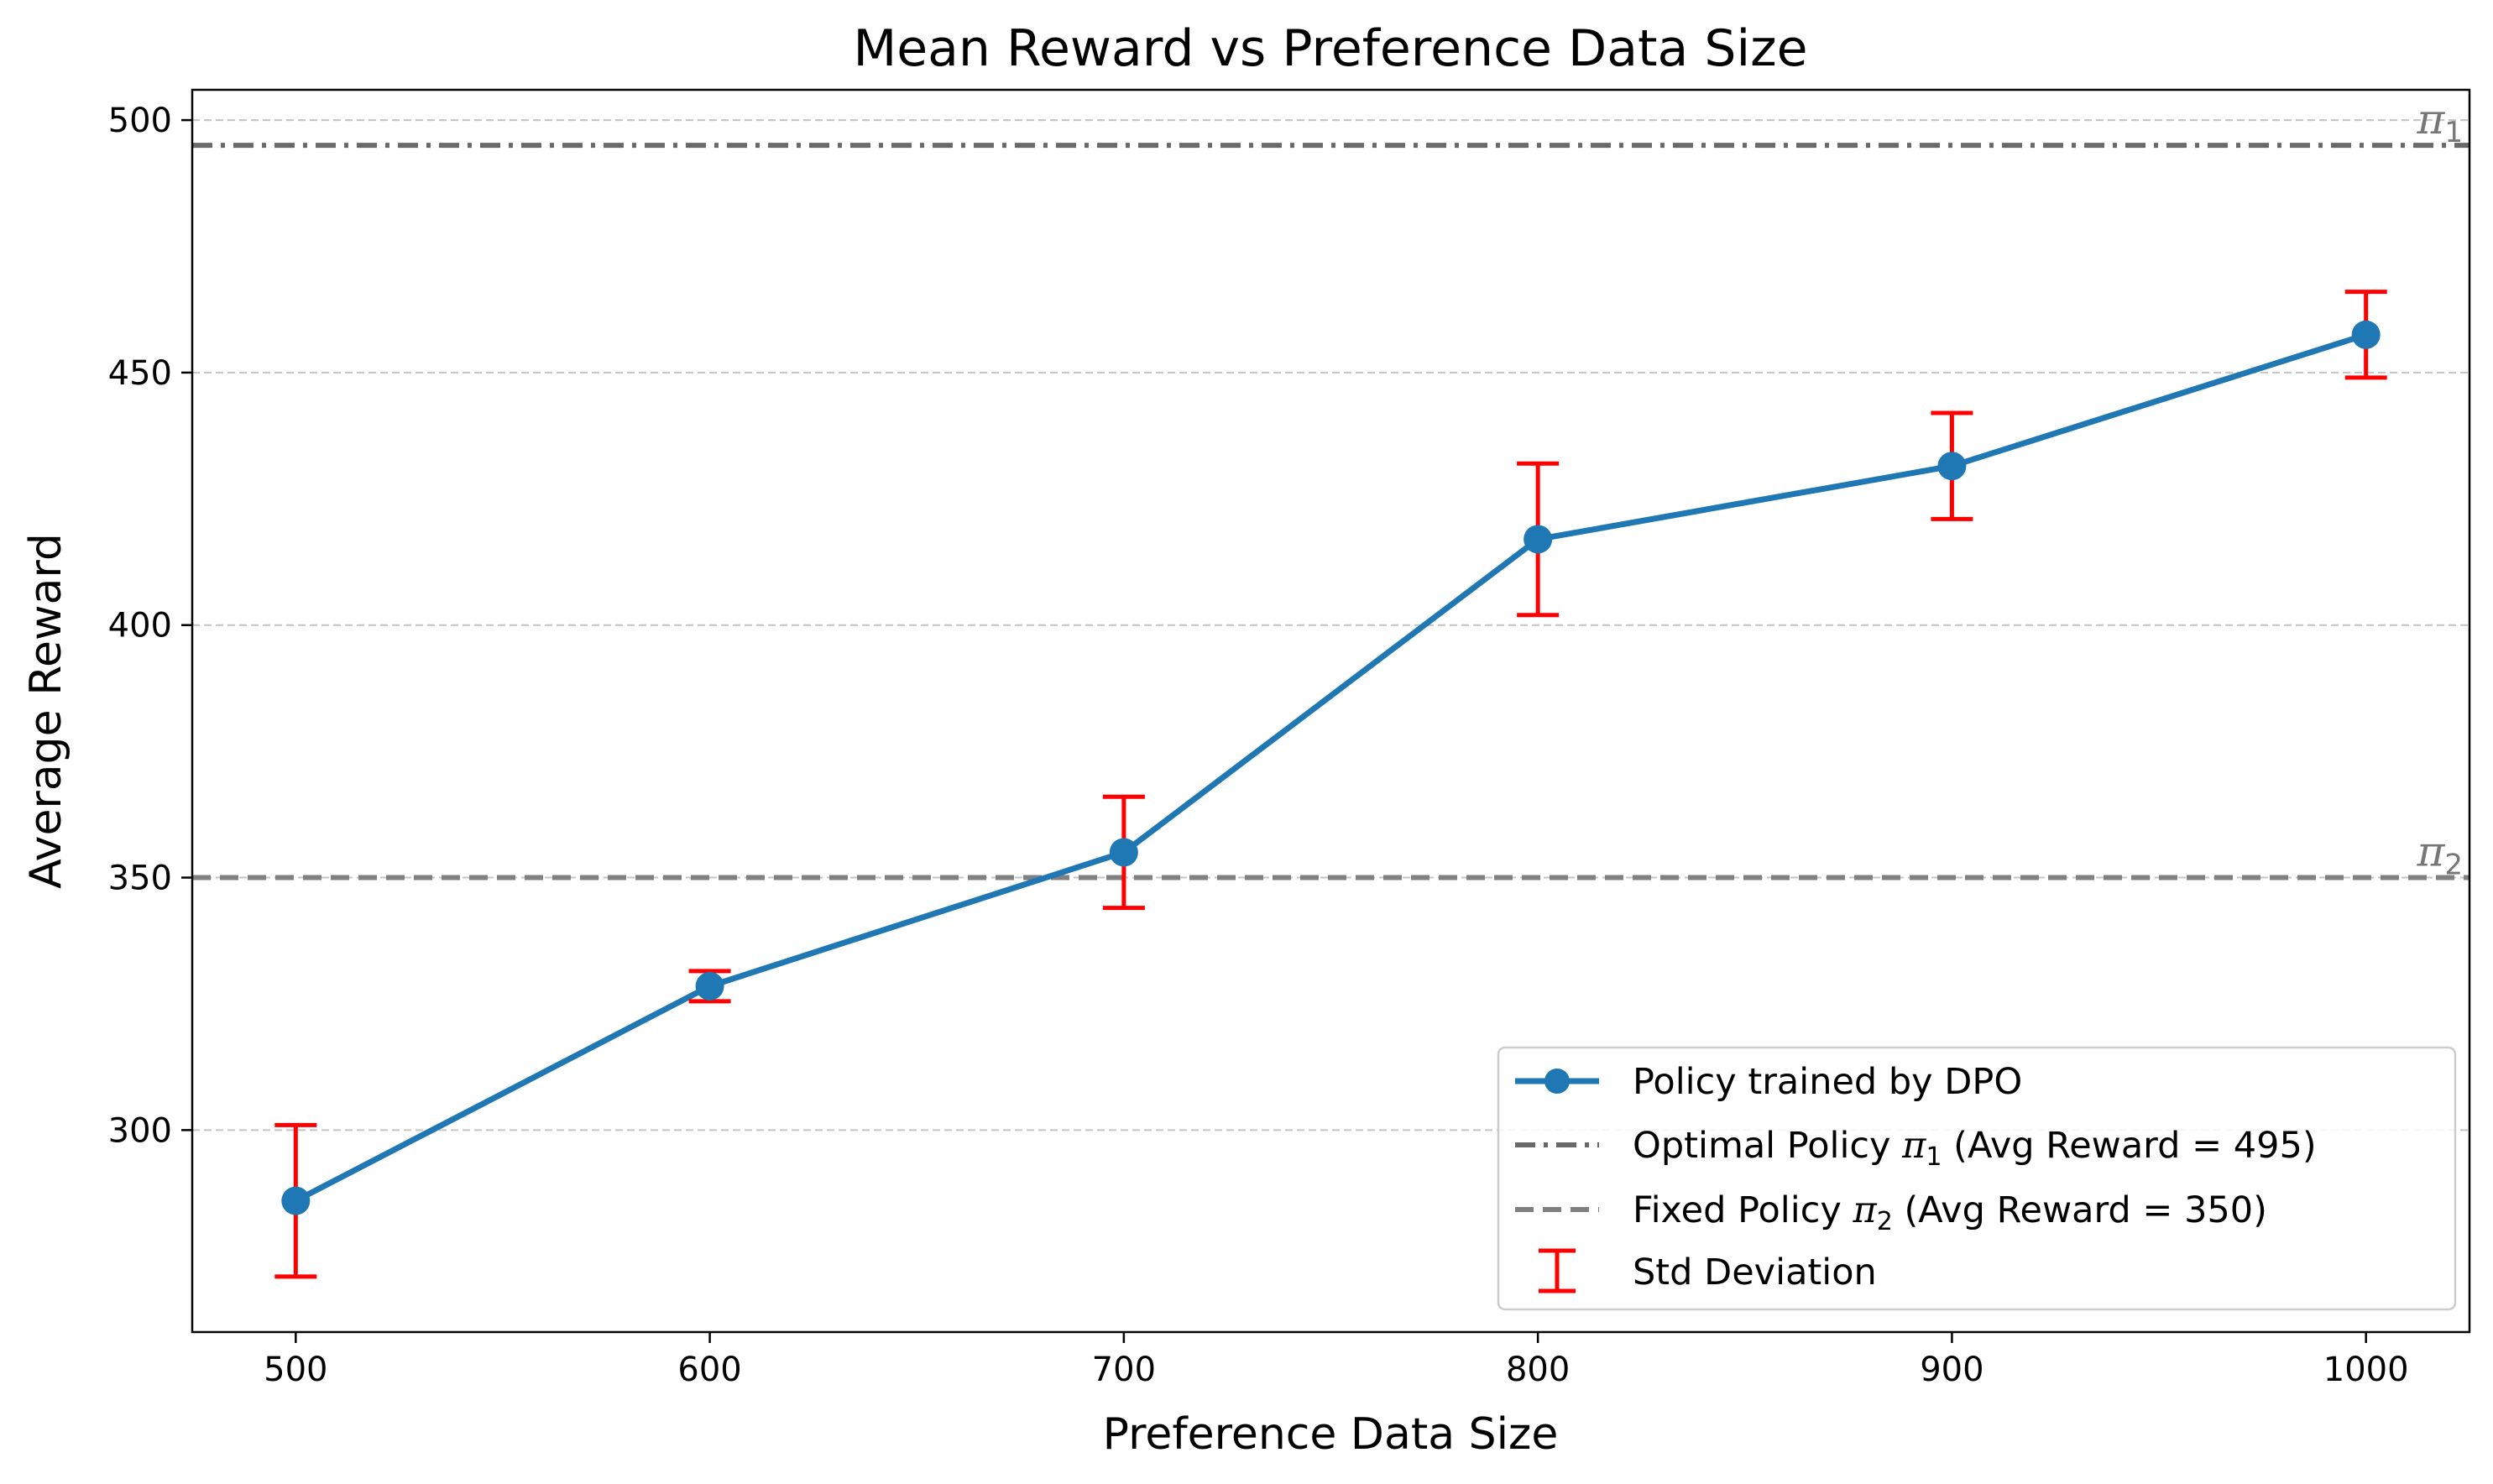  I want to click on x-axis-title: Preference Data Size, so click(1331, 1434).